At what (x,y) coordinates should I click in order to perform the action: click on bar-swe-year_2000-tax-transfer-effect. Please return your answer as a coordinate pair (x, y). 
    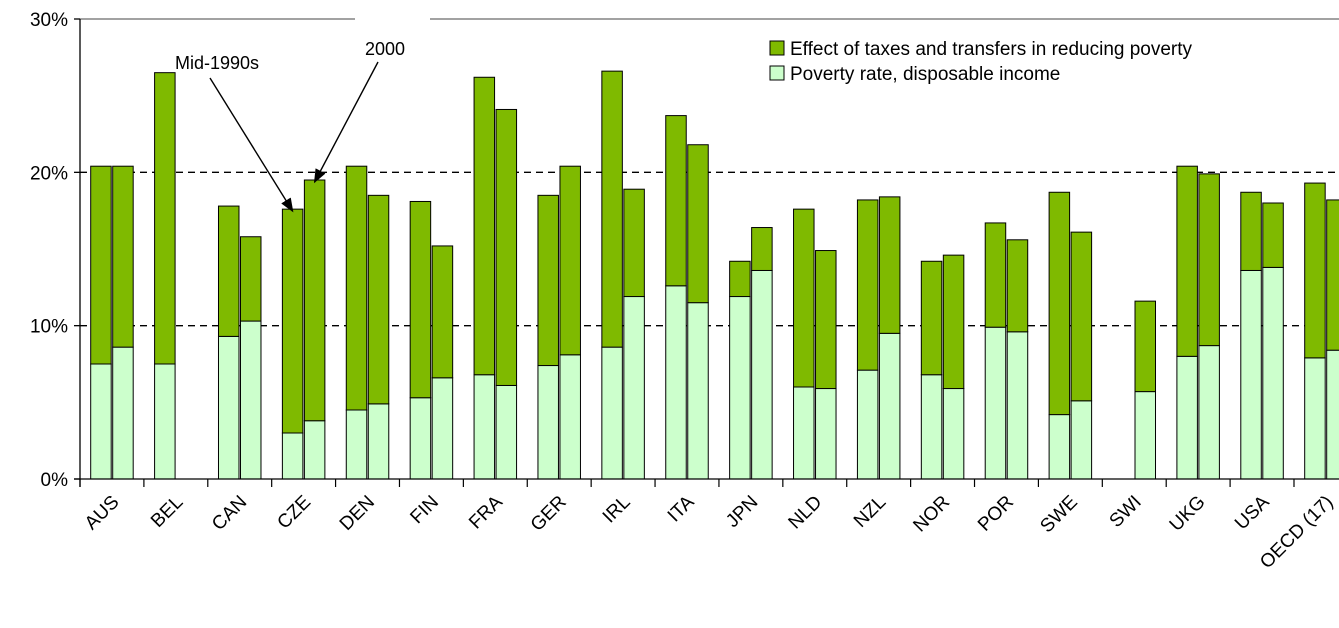
    Looking at the image, I should click on (1081, 316).